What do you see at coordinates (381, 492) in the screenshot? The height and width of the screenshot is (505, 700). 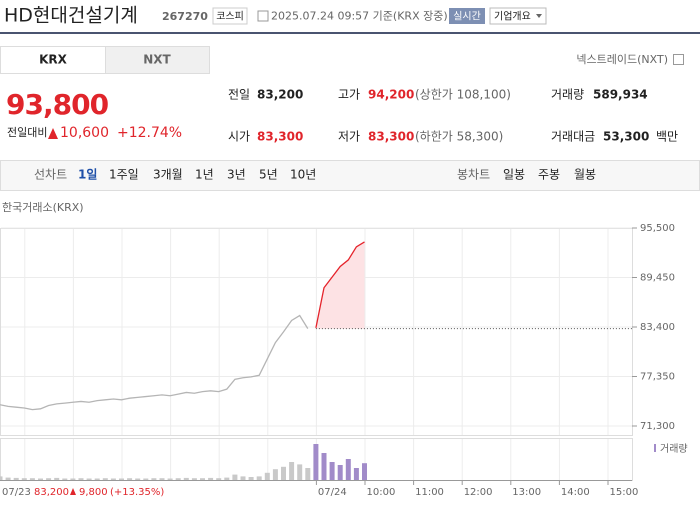 I see `x-tick-label: 10:00` at bounding box center [381, 492].